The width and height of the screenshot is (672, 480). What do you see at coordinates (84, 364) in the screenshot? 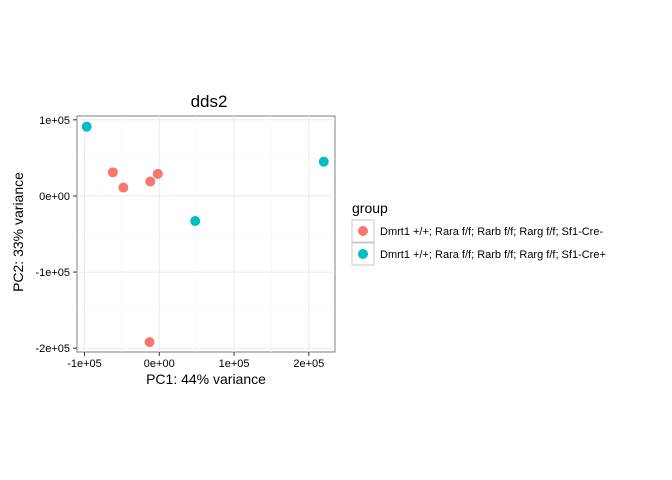
I see `x-tick-label: -1e+05` at bounding box center [84, 364].